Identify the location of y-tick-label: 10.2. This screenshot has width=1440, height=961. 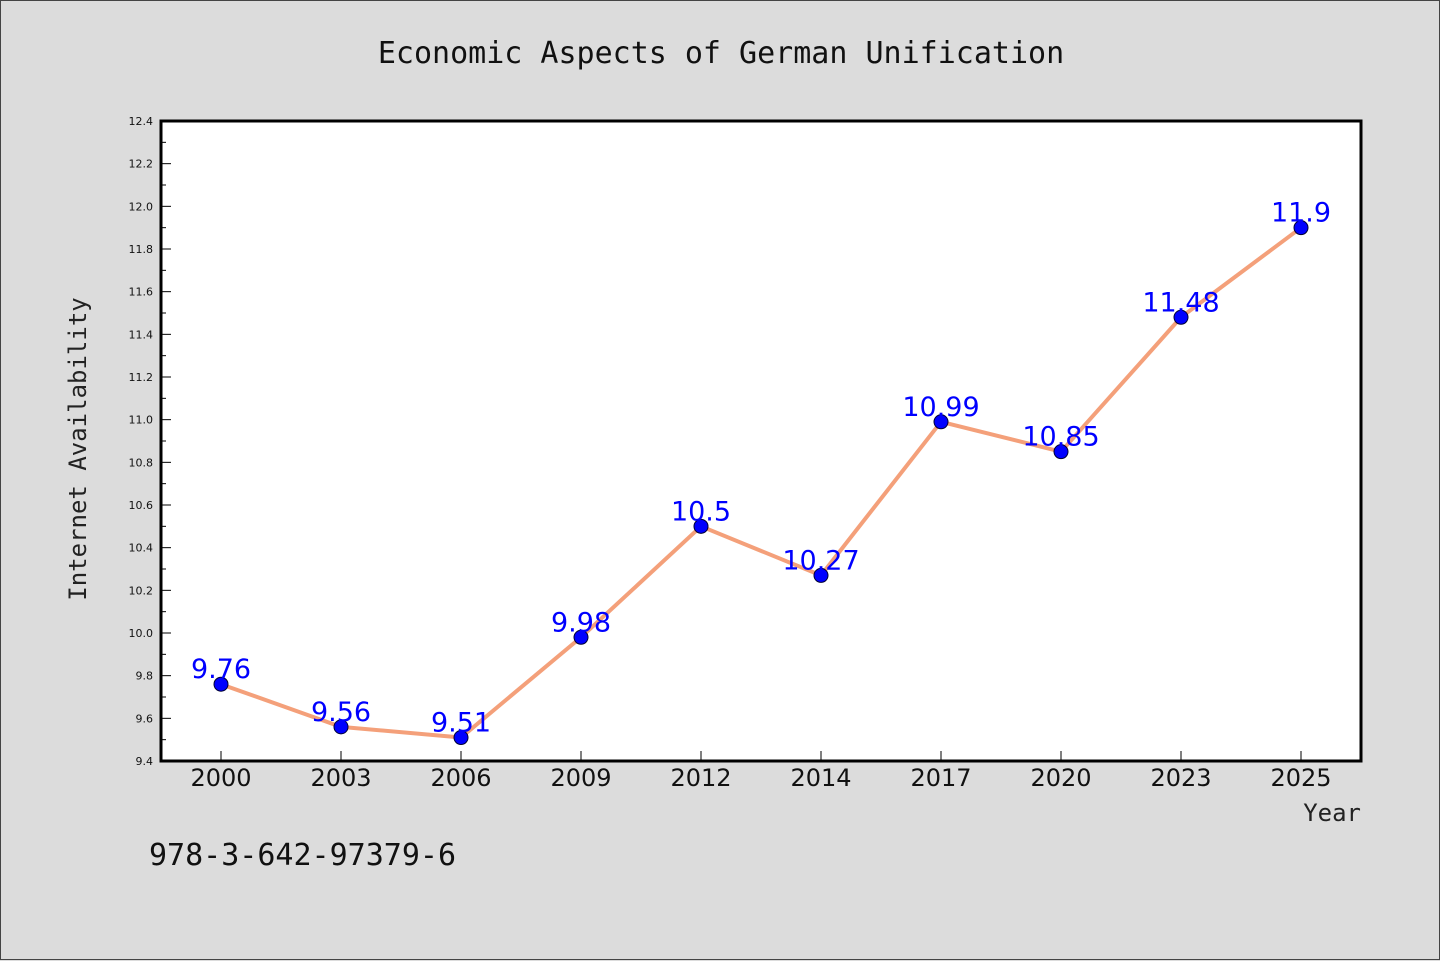
(141, 590).